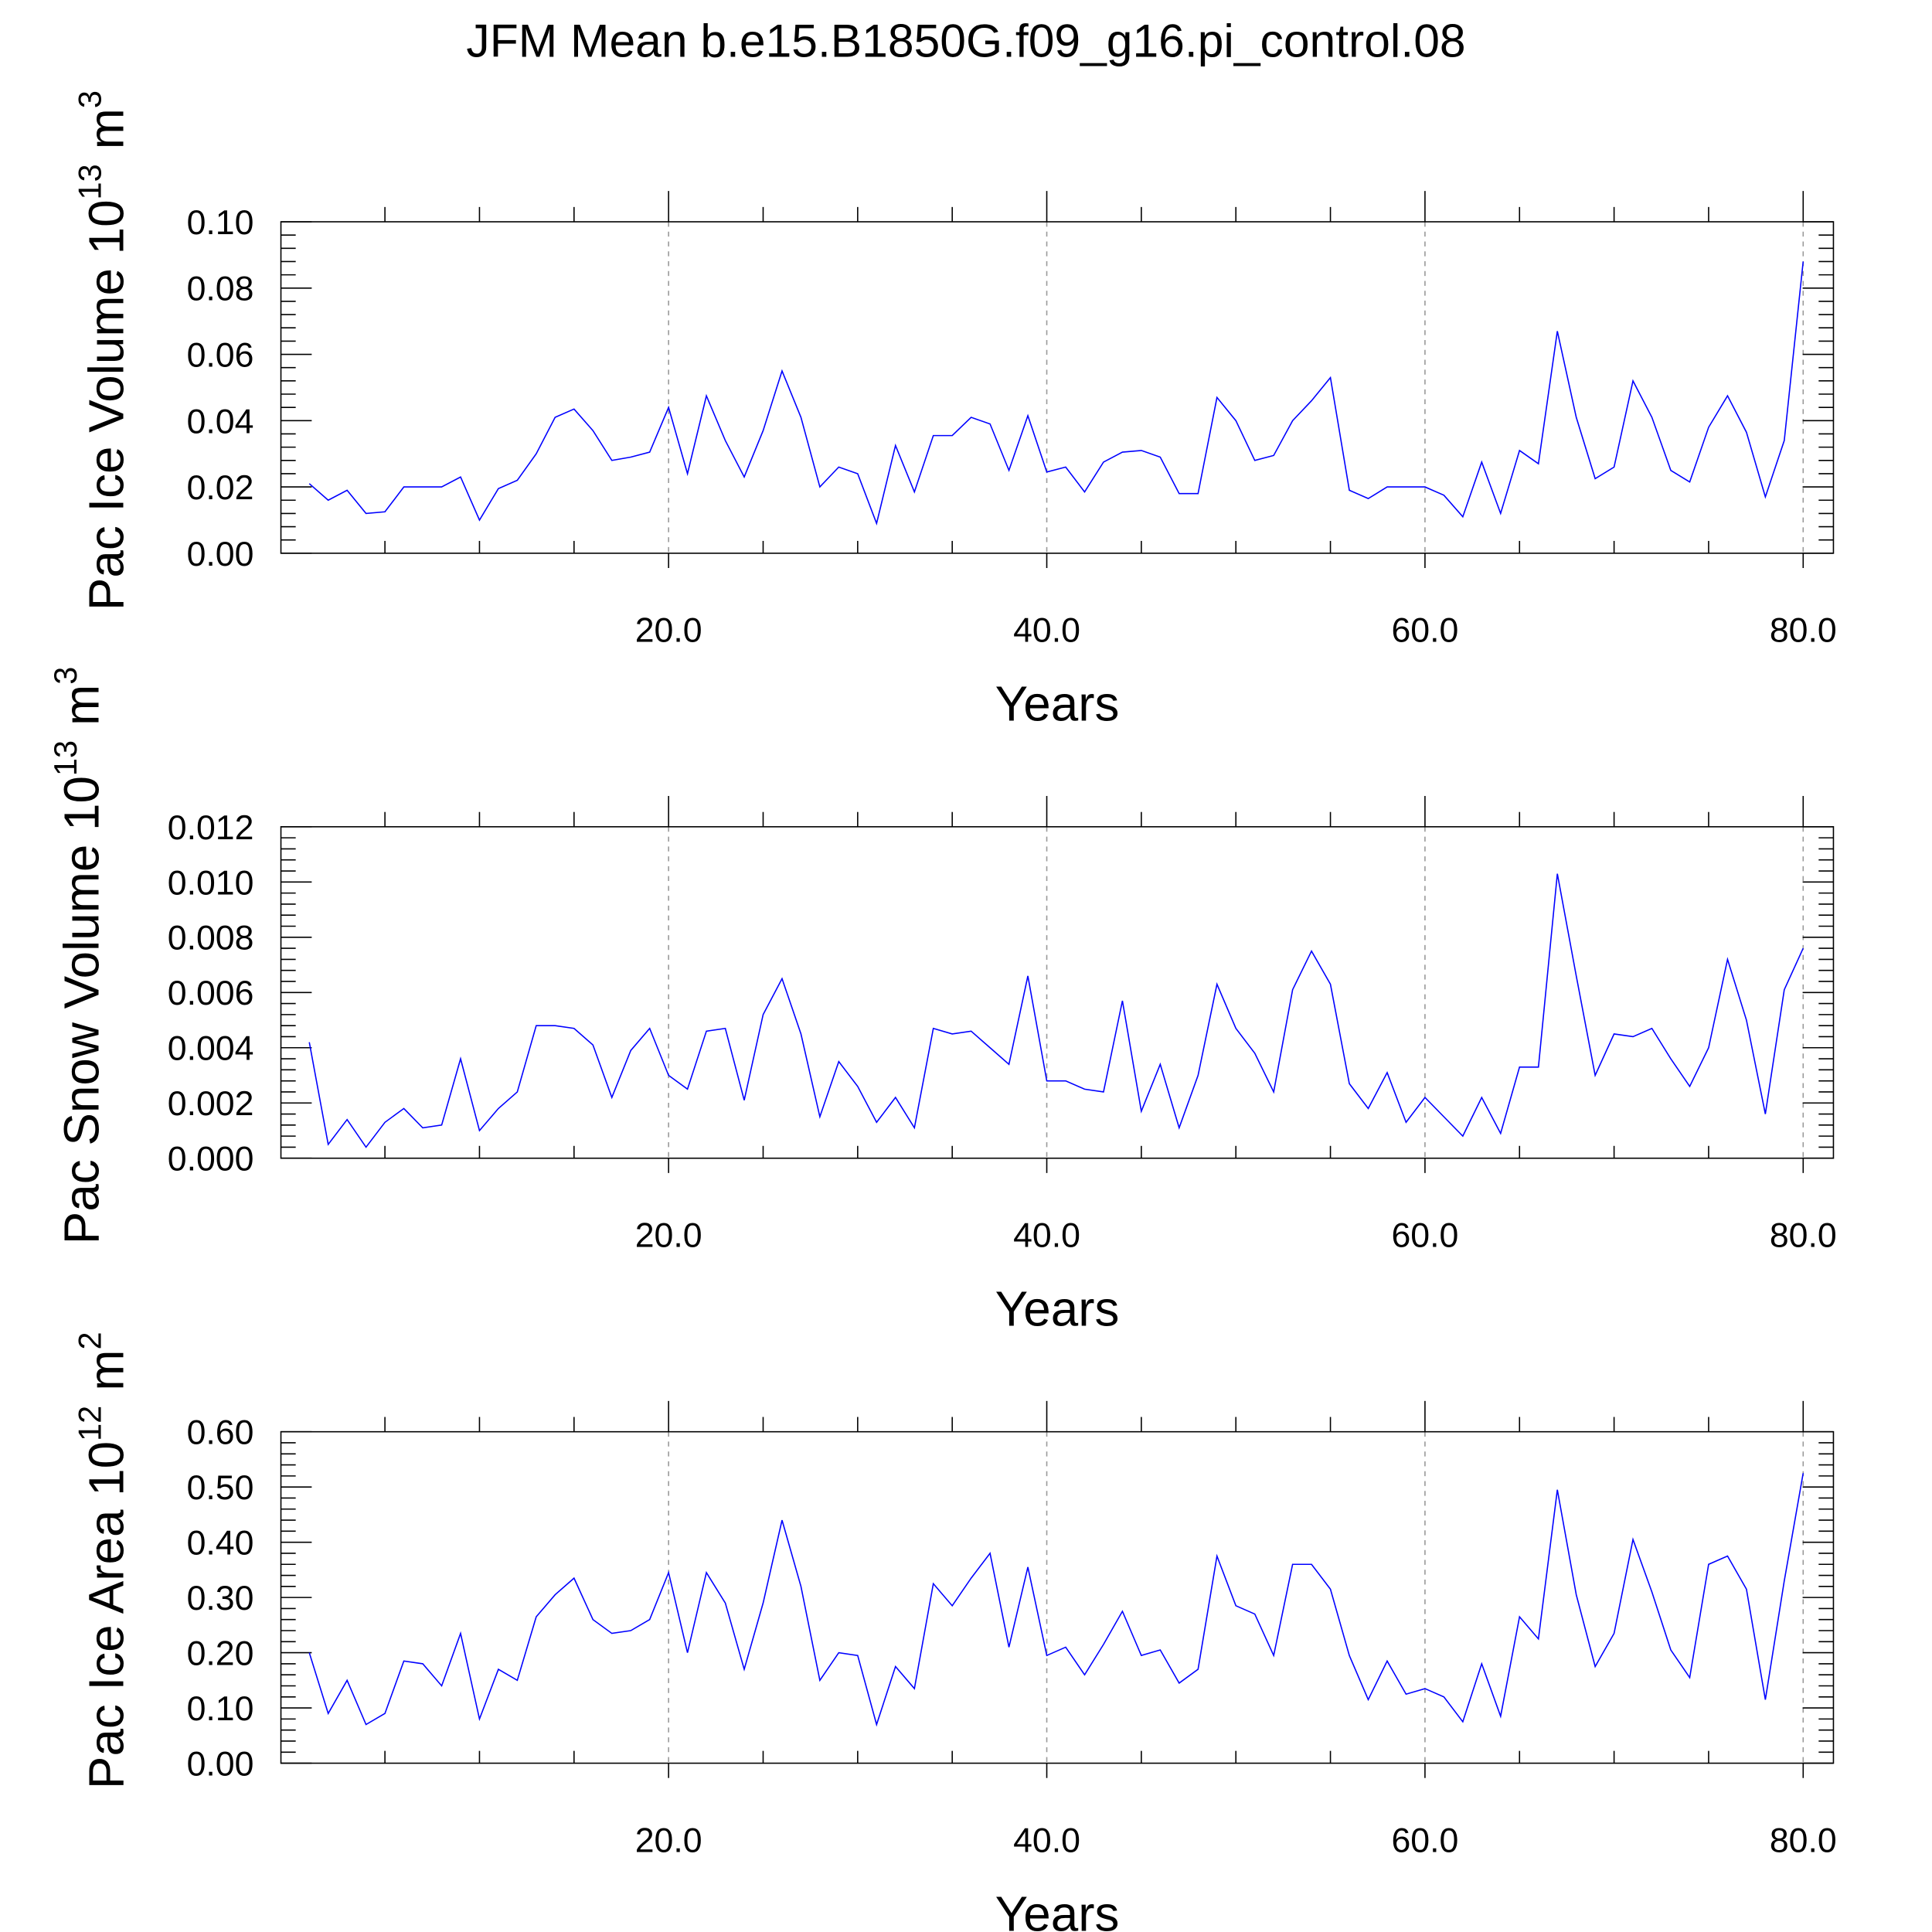  What do you see at coordinates (211, 939) in the screenshot?
I see `y-tick-label: 0.008` at bounding box center [211, 939].